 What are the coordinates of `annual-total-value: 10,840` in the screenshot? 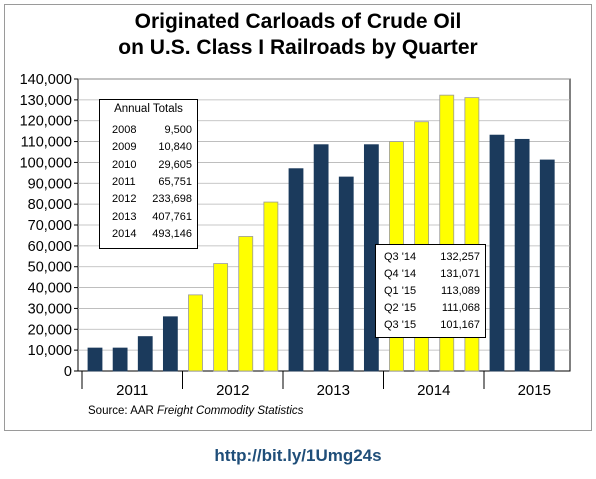 It's located at (175, 147).